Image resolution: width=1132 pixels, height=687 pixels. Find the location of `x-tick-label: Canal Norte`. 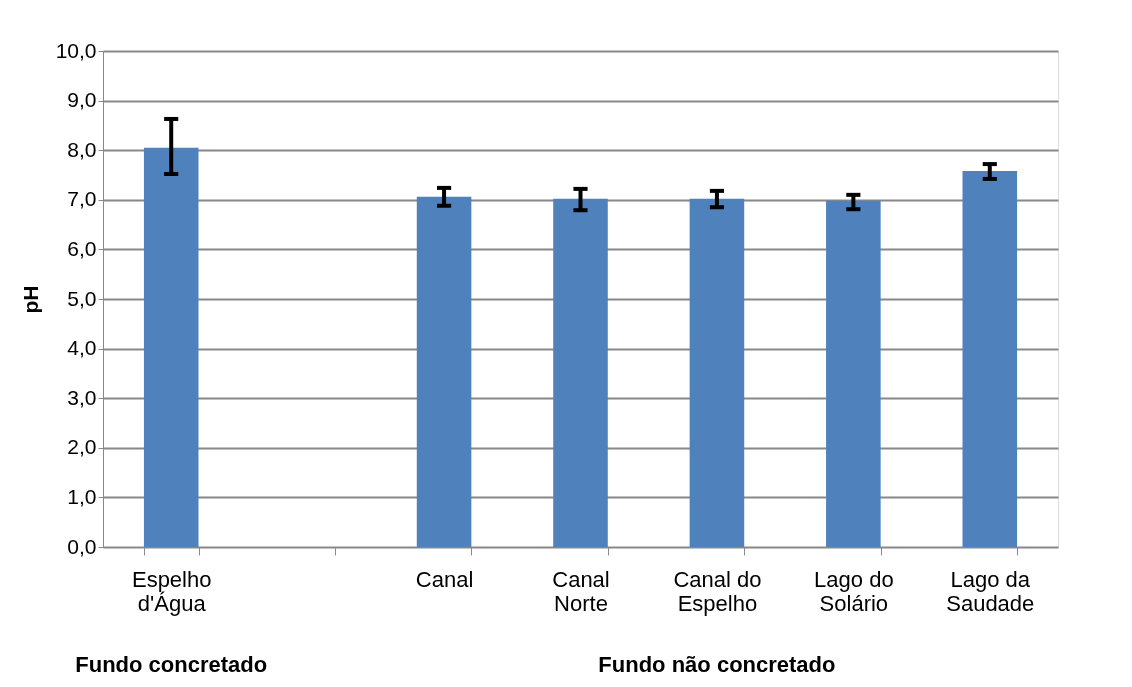

x-tick-label: Canal Norte is located at coordinates (581, 591).